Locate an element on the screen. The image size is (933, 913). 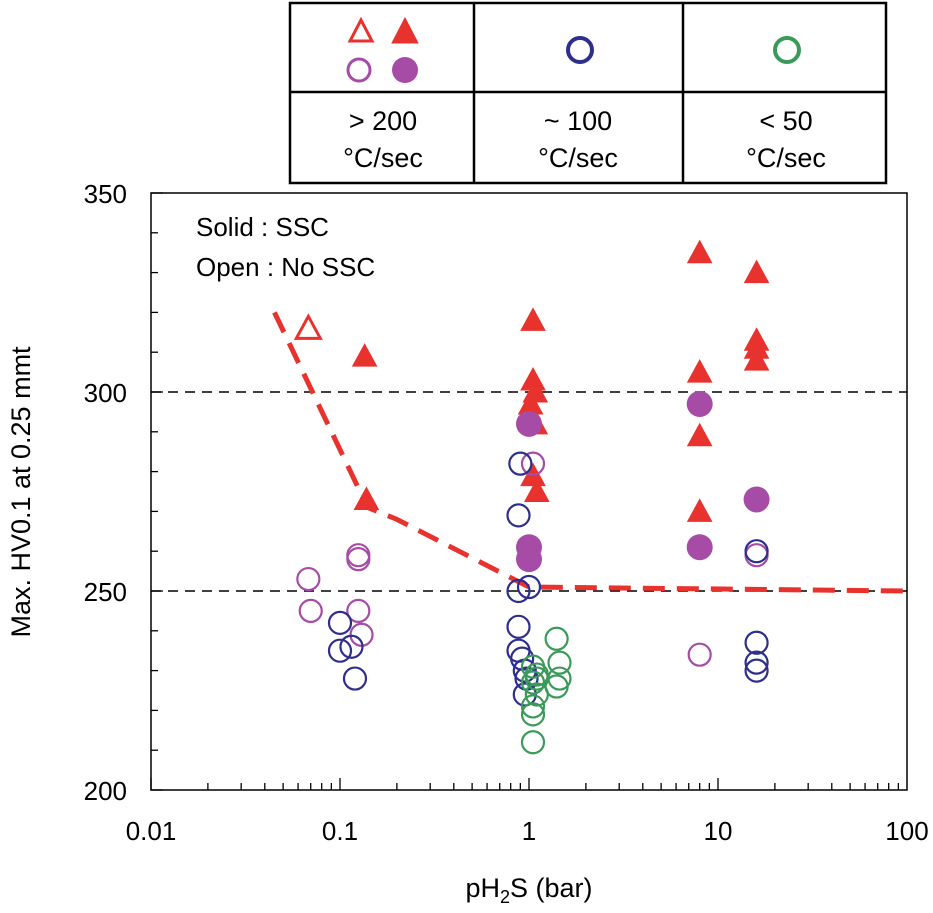
x-axis-label: pH2S (bar) is located at coordinates (528, 890).